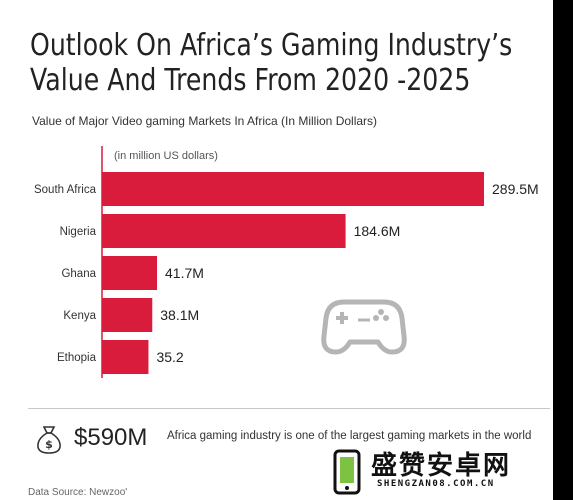 The image size is (573, 500). What do you see at coordinates (436, 484) in the screenshot?
I see `watermark-subtext: SHENGZAN08.COM.CN` at bounding box center [436, 484].